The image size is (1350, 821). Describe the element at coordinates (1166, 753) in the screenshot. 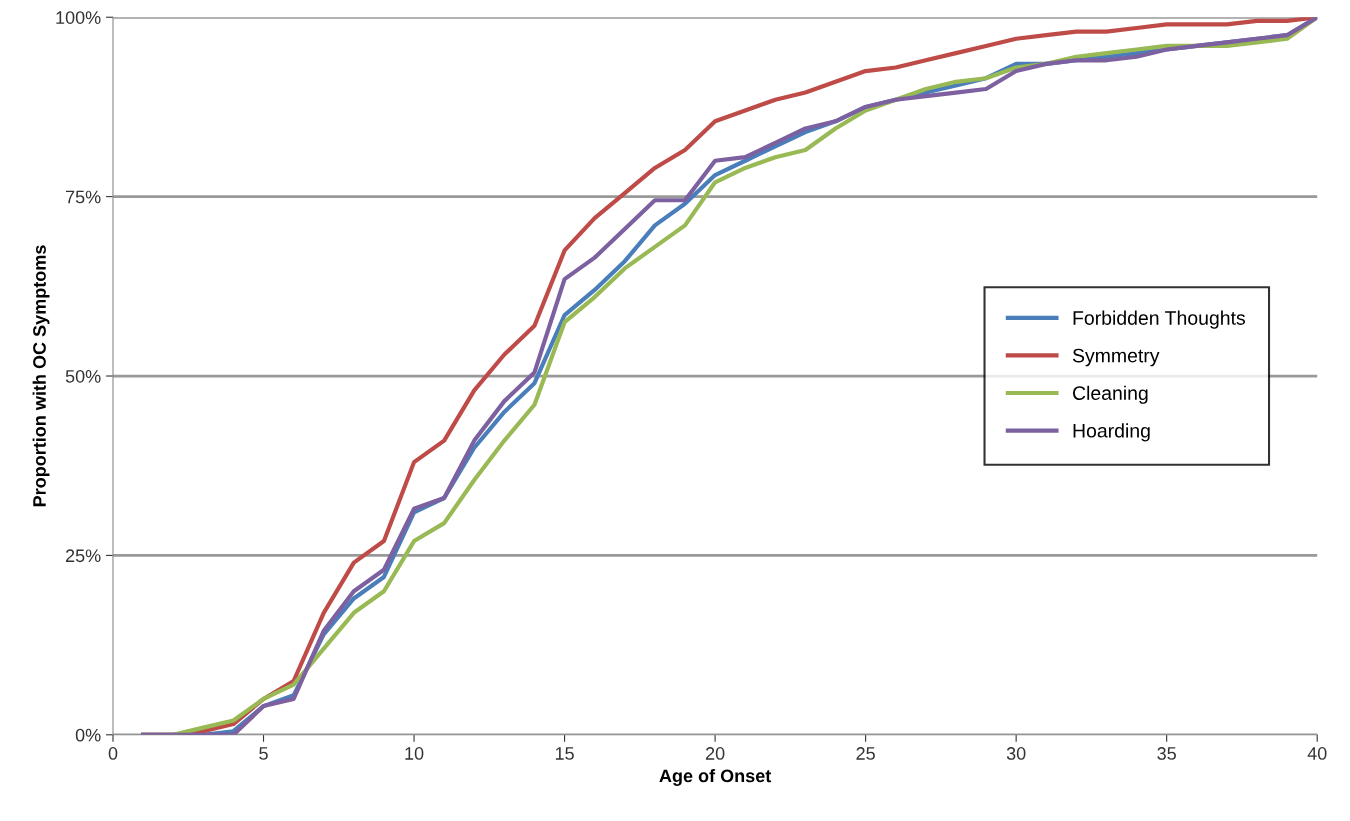

I see `x-tick-label: 35` at that location.